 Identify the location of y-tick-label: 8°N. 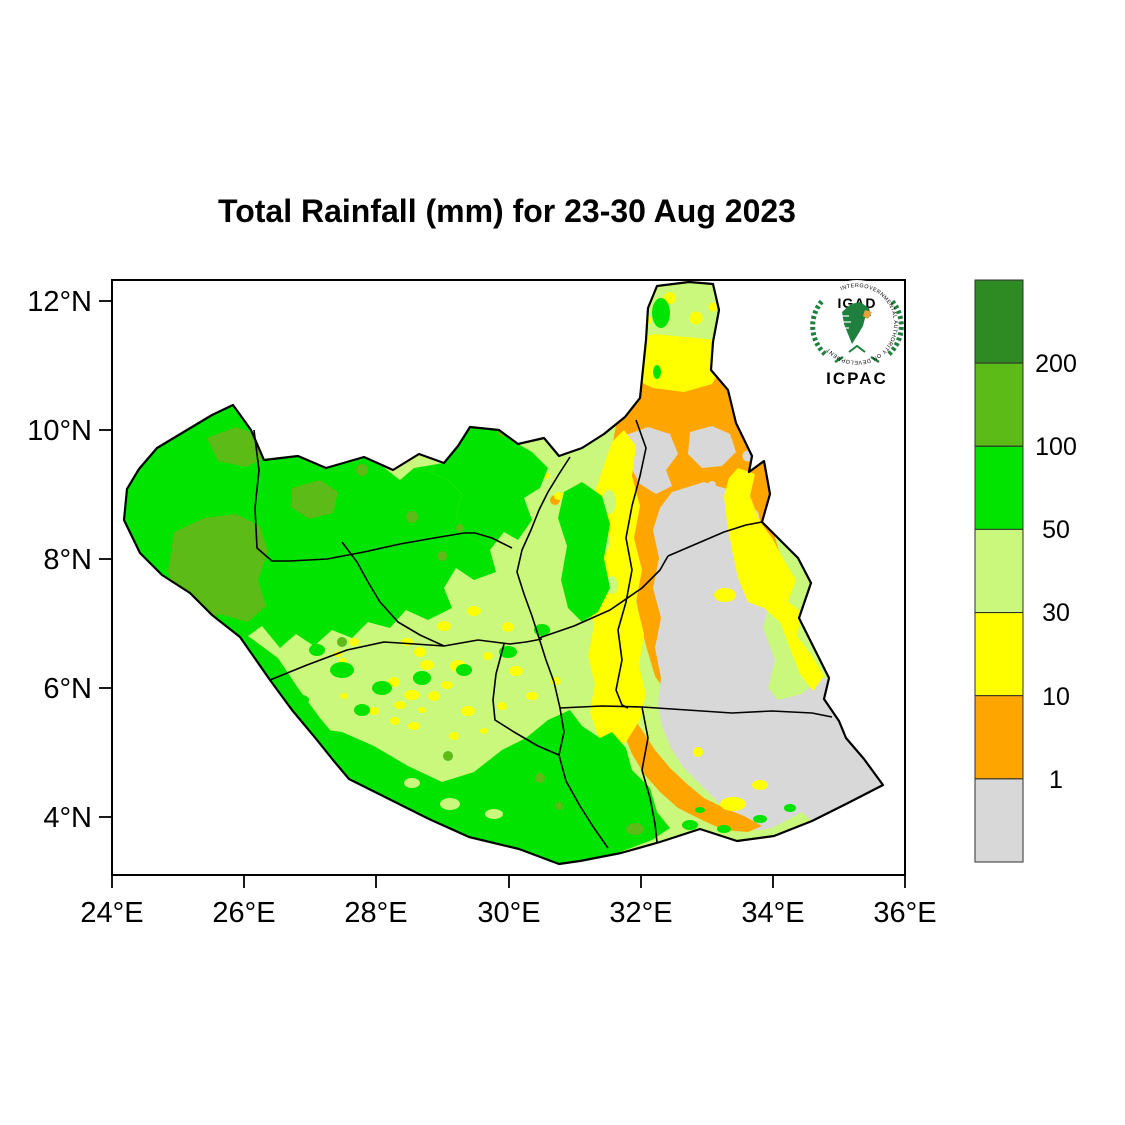
(67, 560).